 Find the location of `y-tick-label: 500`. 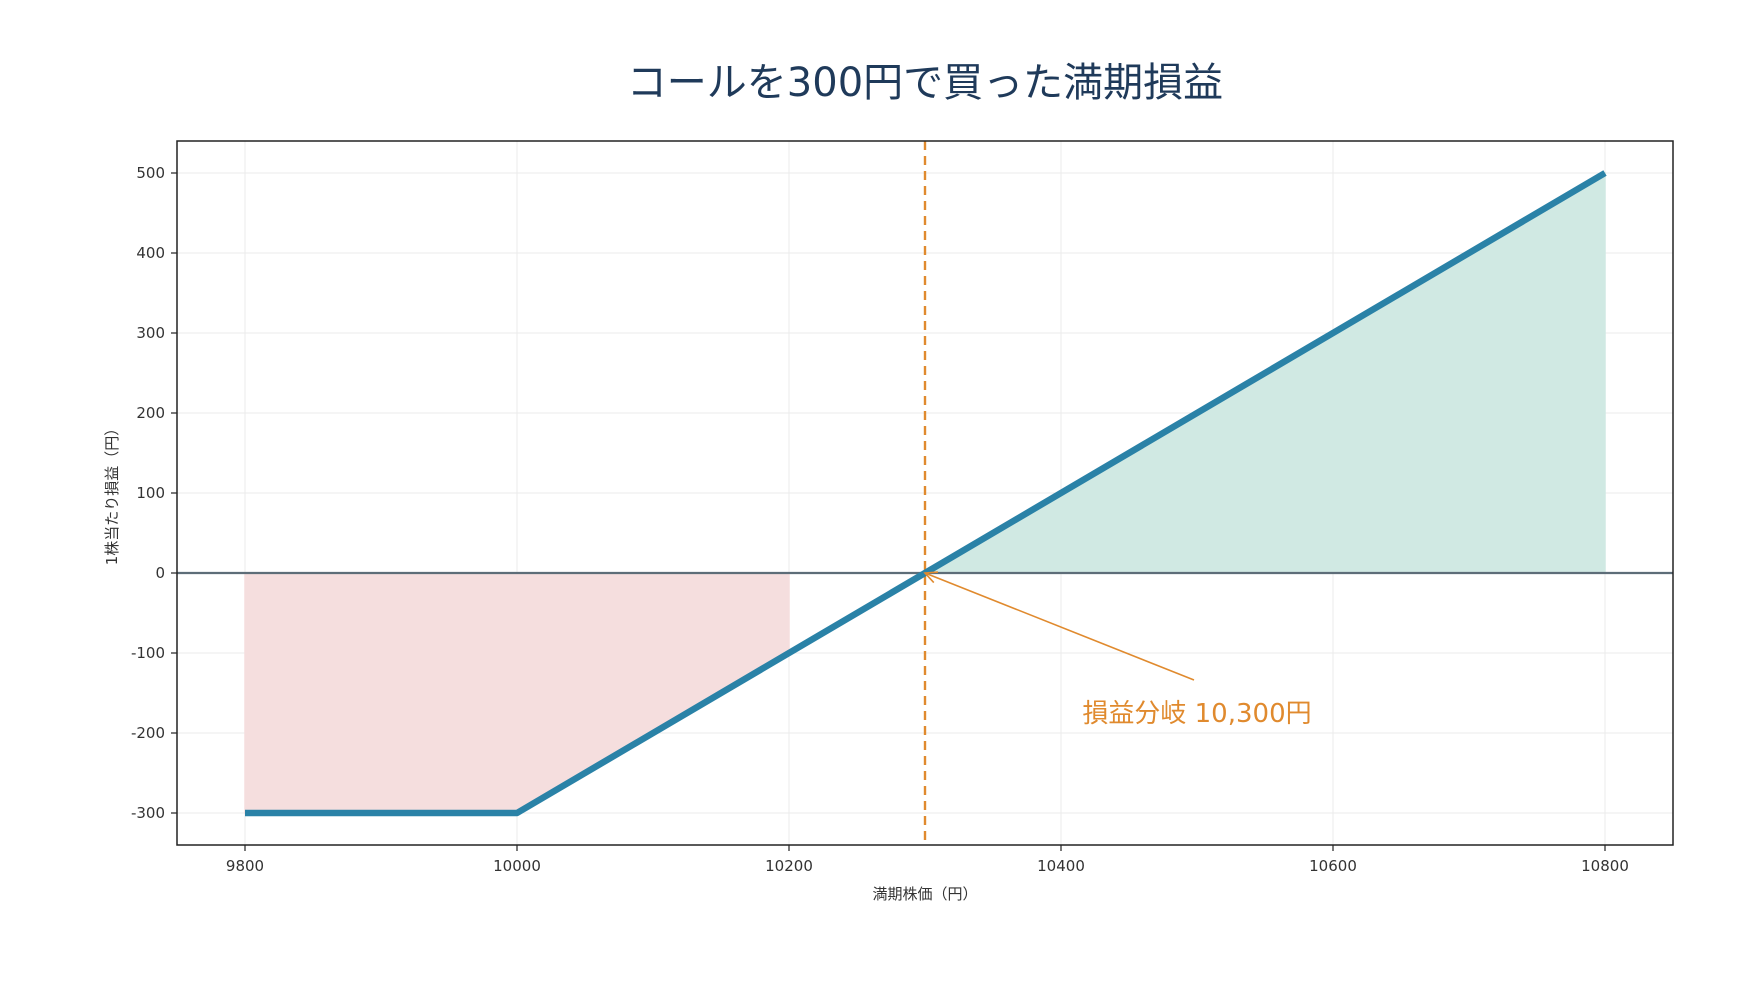

y-tick-label: 500 is located at coordinates (150, 173).